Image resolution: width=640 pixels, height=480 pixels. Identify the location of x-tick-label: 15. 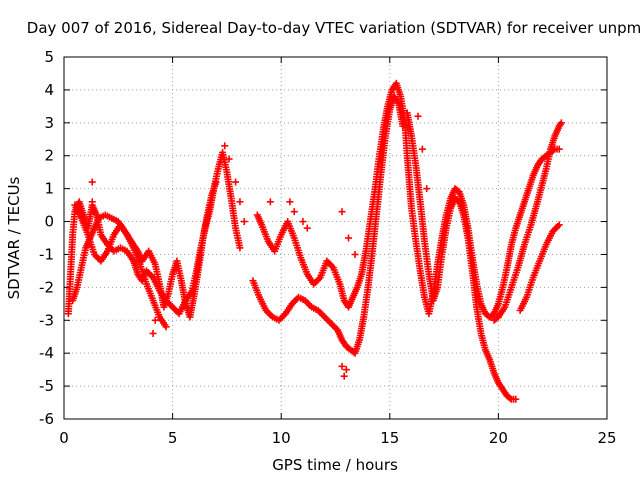
(389, 438).